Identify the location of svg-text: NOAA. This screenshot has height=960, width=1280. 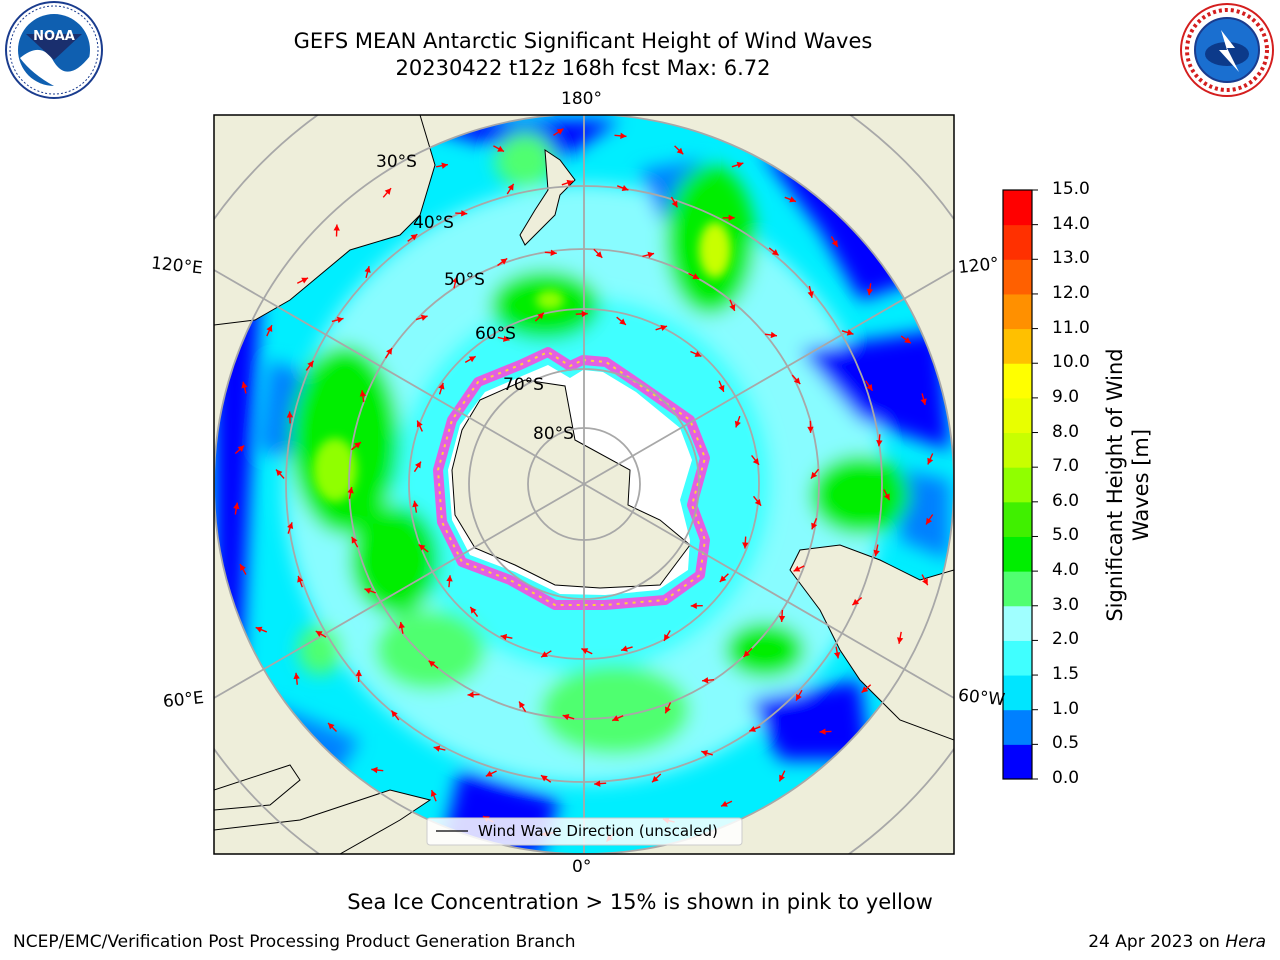
(54, 36).